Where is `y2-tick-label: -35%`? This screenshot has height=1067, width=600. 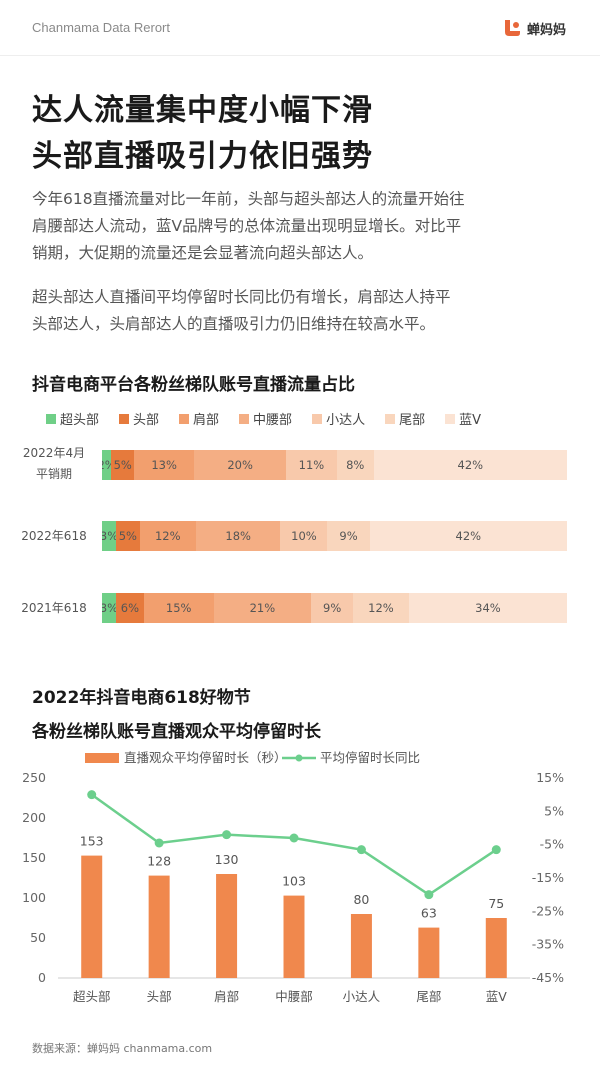 y2-tick-label: -35% is located at coordinates (548, 944).